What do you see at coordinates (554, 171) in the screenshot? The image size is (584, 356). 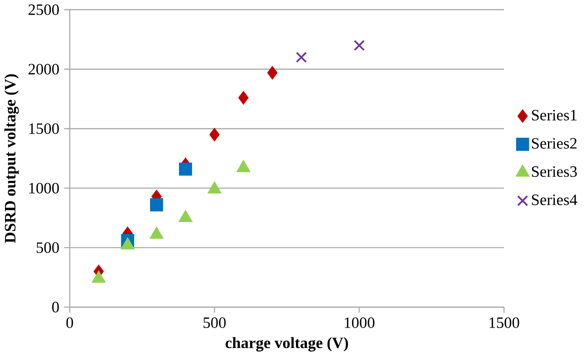 I see `legend-label: Series3` at bounding box center [554, 171].